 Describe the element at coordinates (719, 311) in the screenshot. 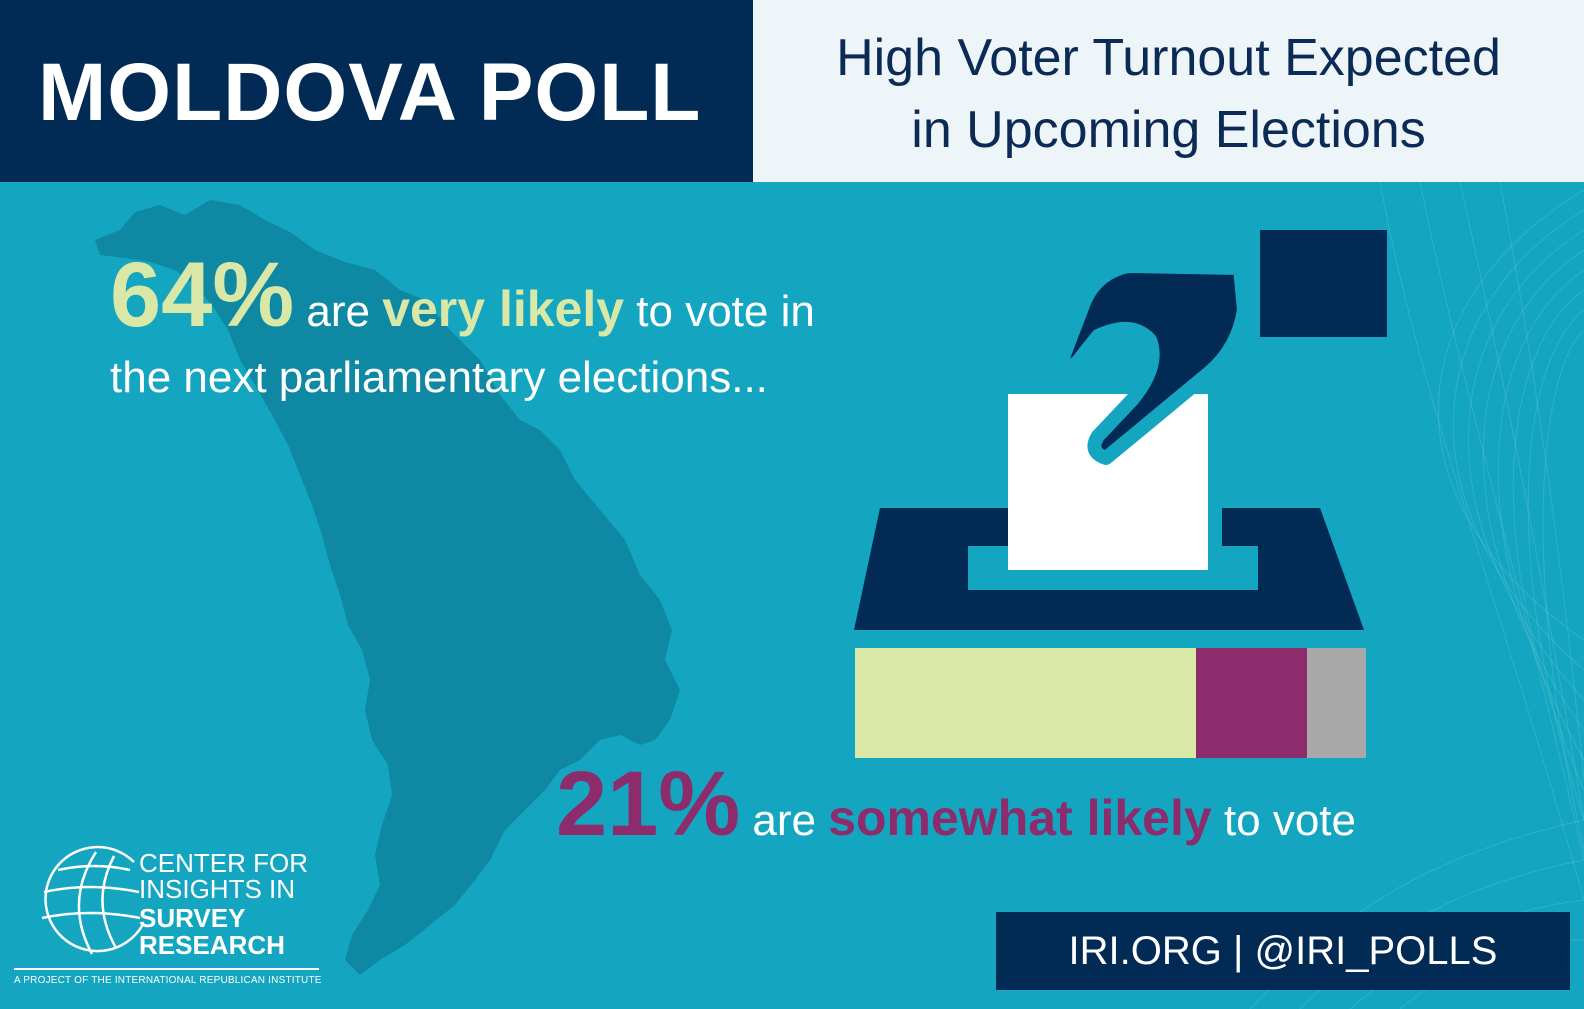

I see `stat-very-likely-post: to vote in` at that location.